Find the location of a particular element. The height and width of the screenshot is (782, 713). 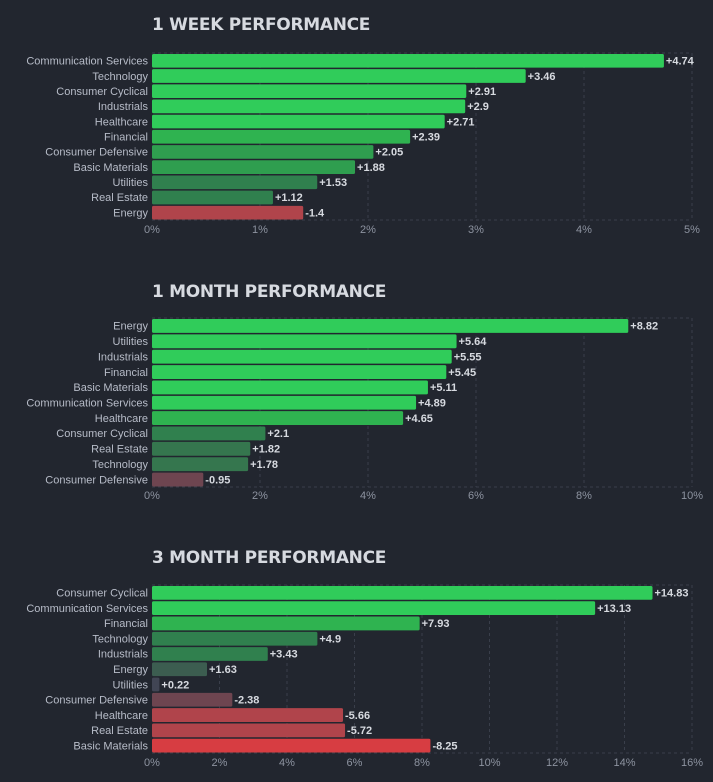

data-label: -2.38 is located at coordinates (246, 701).